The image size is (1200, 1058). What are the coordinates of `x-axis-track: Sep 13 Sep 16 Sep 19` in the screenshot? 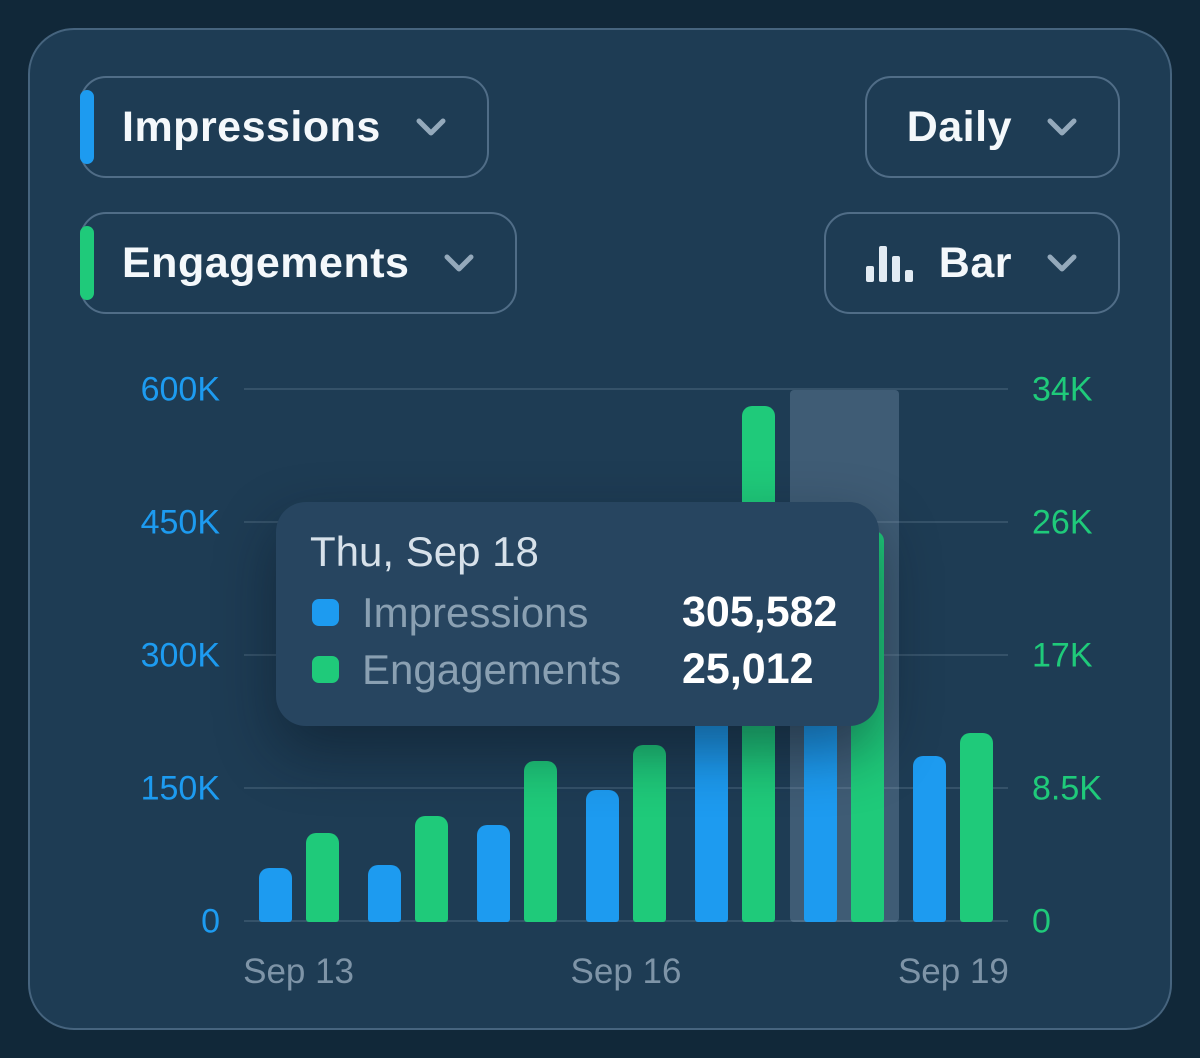 It's located at (626, 962).